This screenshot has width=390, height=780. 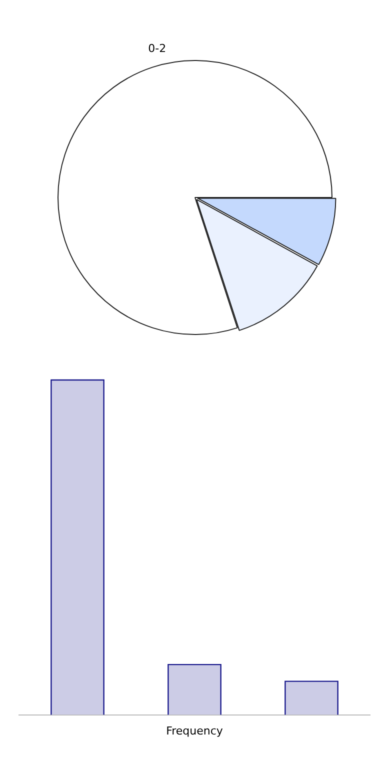 What do you see at coordinates (157, 49) in the screenshot?
I see `slice-label: 0-2` at bounding box center [157, 49].